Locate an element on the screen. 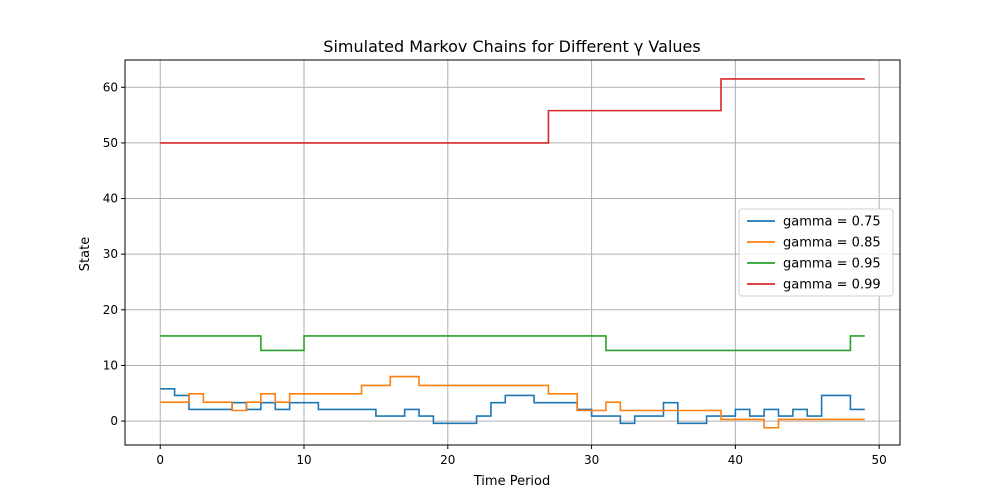  legend-box is located at coordinates (816, 252).